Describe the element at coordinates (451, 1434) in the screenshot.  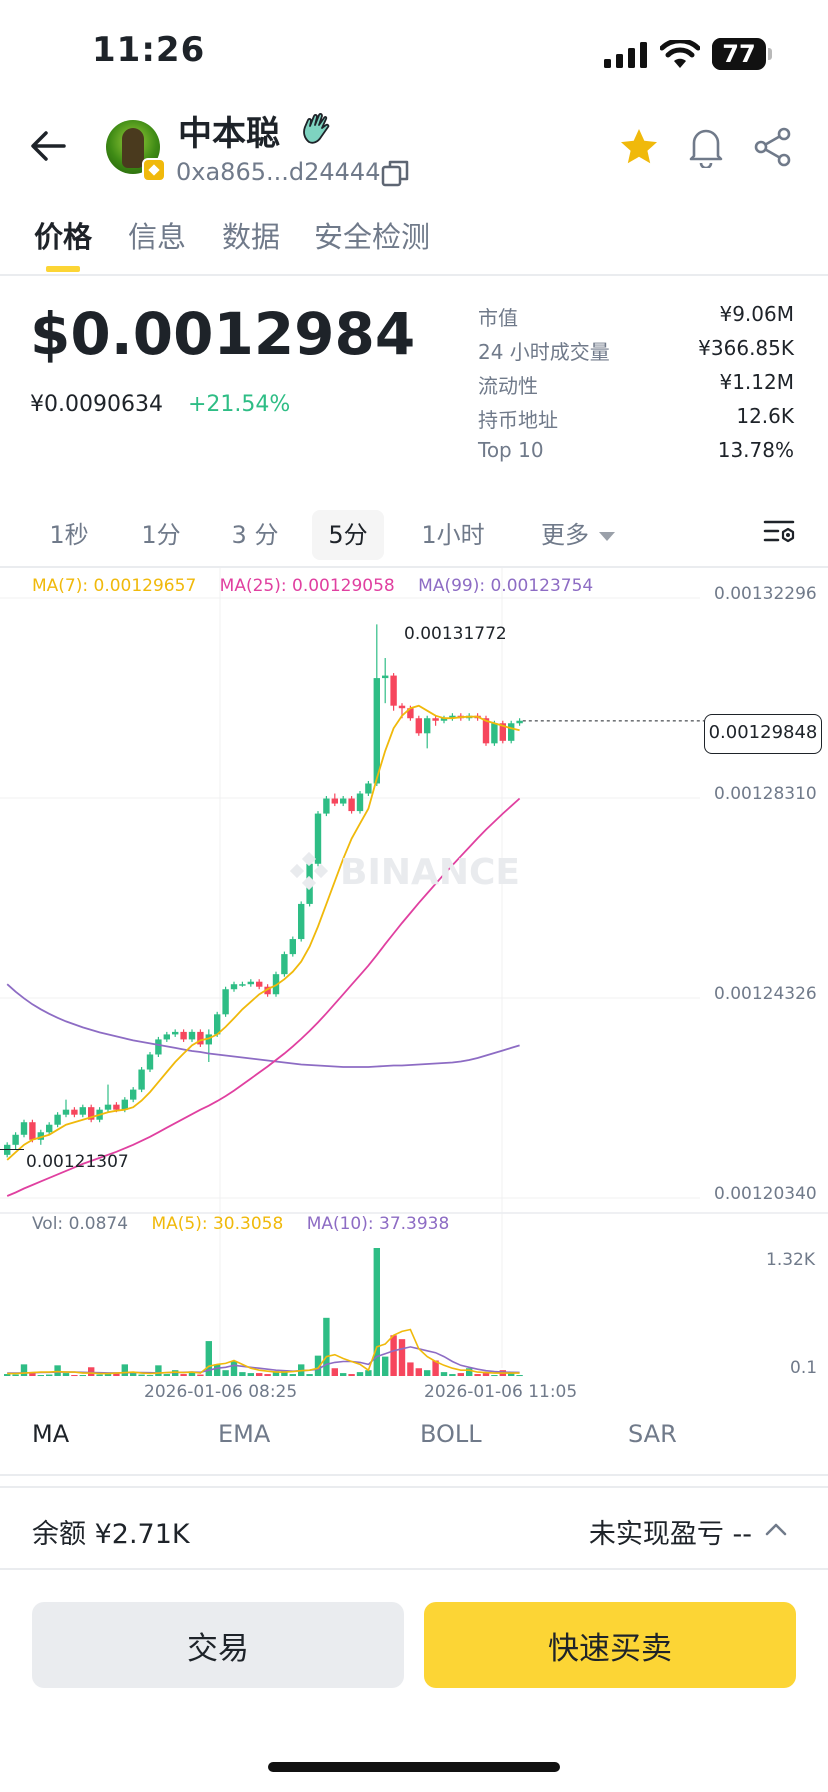
I see `indicator-boll: BOLL` at that location.